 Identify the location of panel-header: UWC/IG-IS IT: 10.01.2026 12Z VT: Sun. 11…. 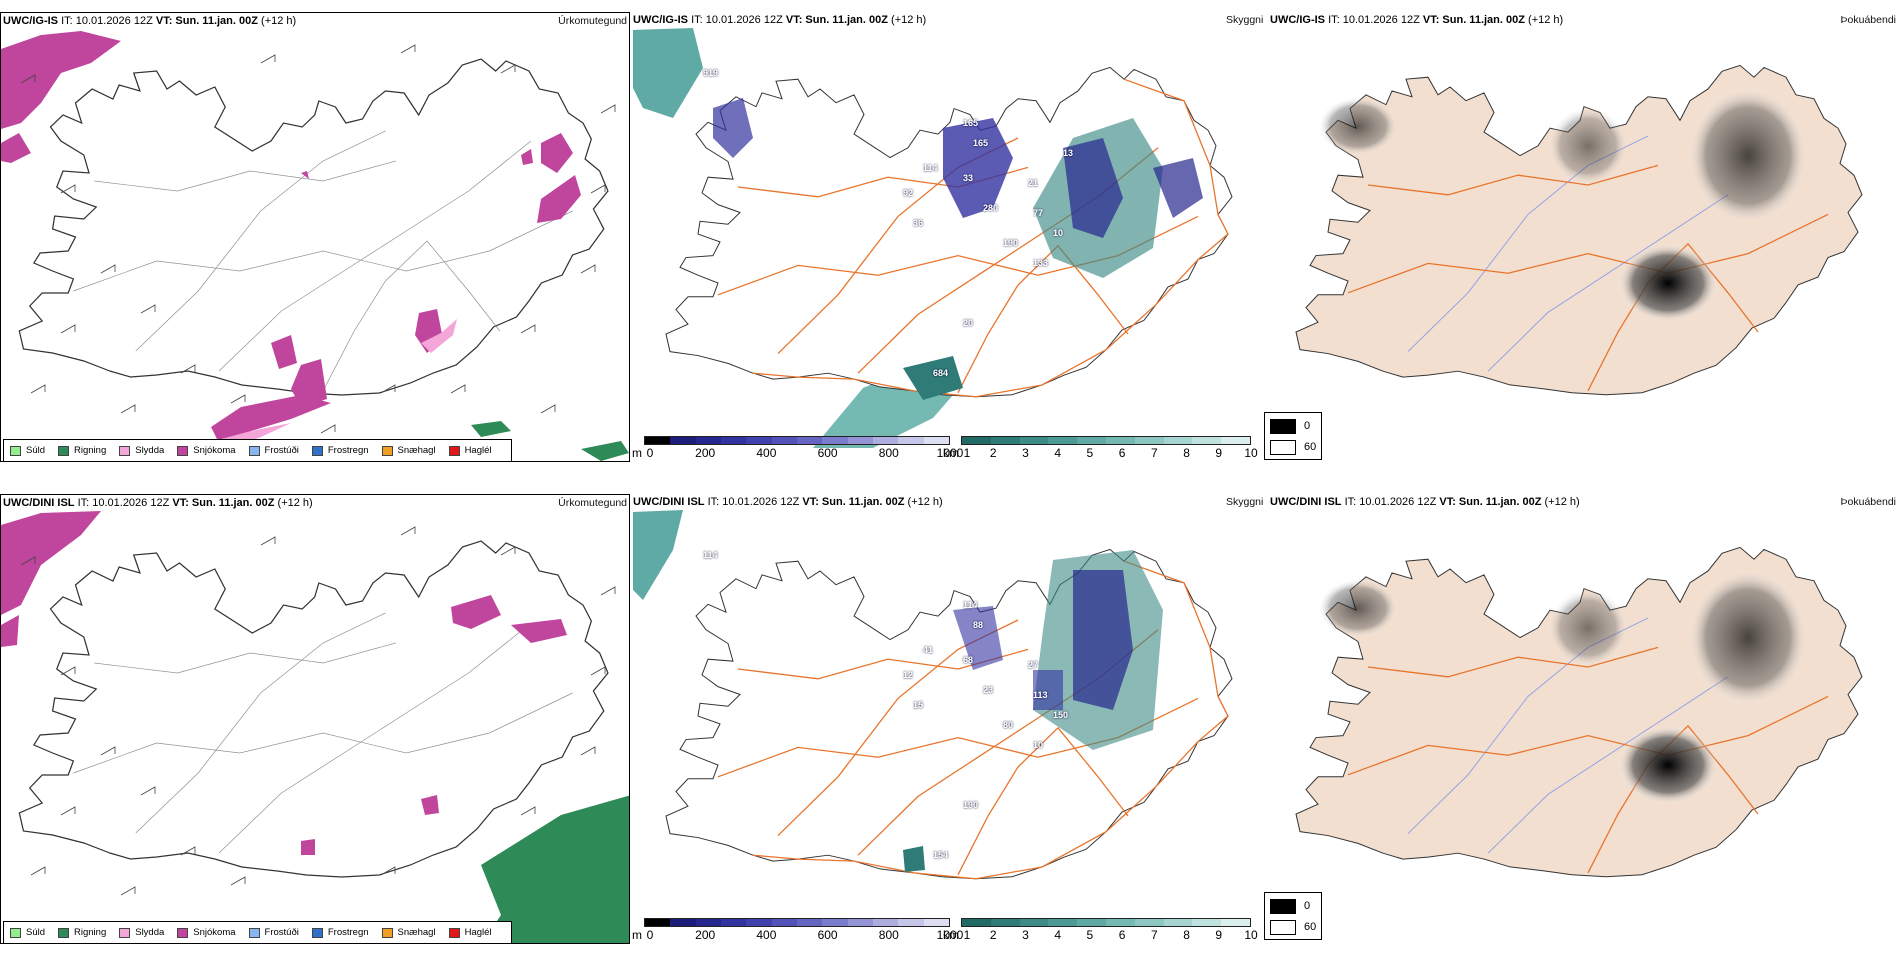
(779, 20).